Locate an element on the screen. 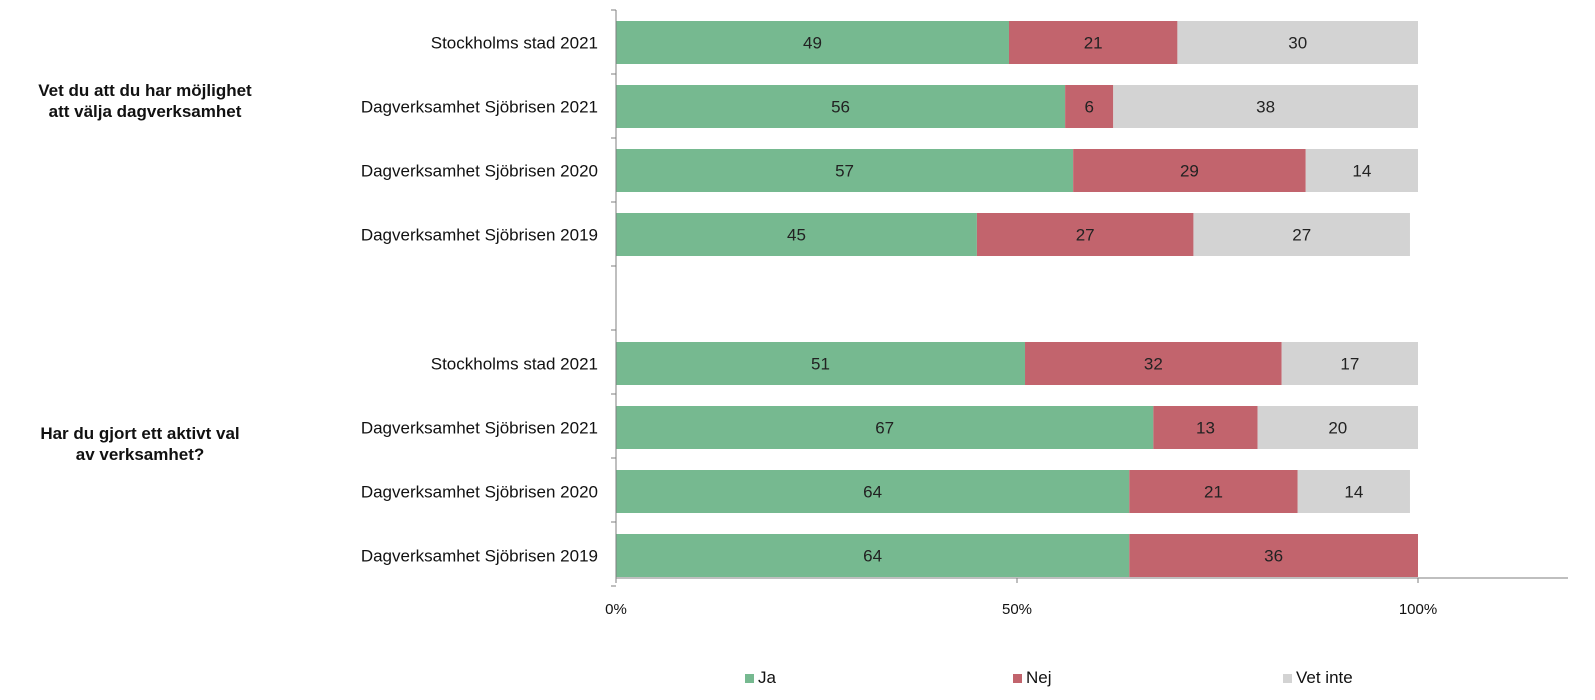  data-label-nej: 32 is located at coordinates (1153, 364).